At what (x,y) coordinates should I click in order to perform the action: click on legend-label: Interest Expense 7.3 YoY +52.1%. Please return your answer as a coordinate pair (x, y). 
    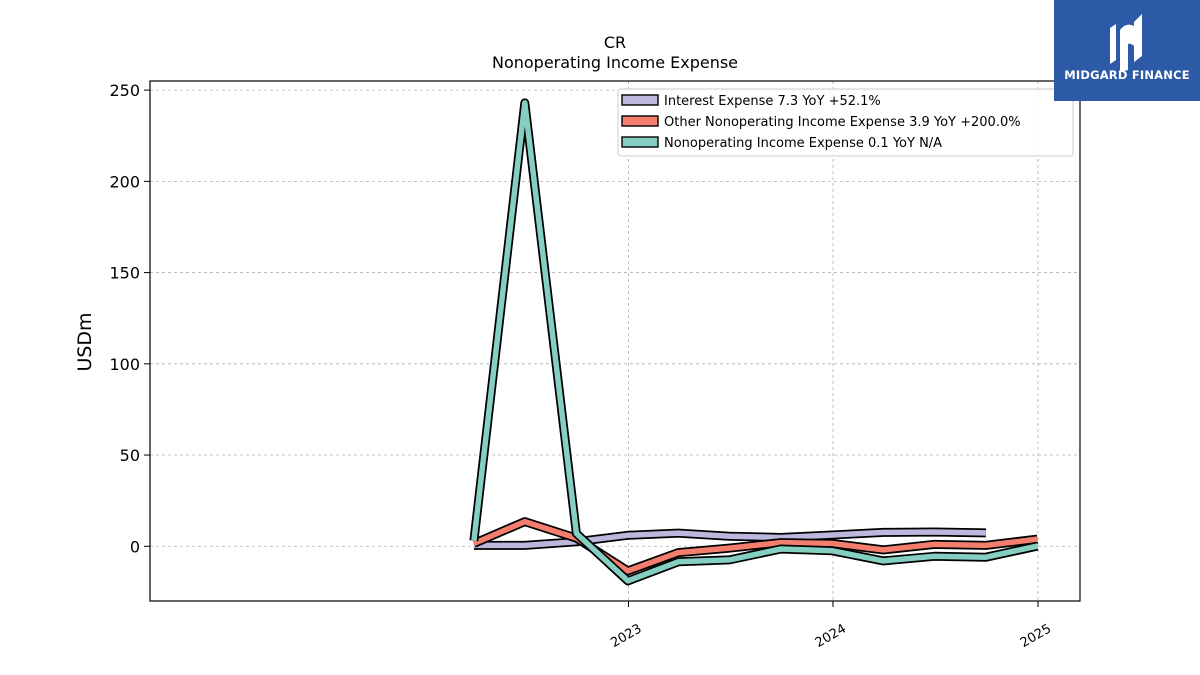
    Looking at the image, I should click on (772, 101).